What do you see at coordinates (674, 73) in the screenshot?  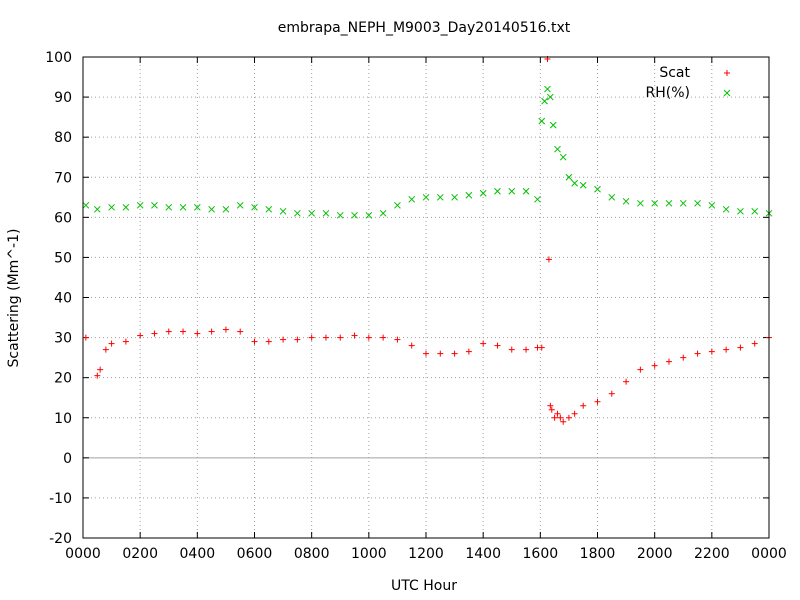 I see `legend-label-scat: Scat` at bounding box center [674, 73].